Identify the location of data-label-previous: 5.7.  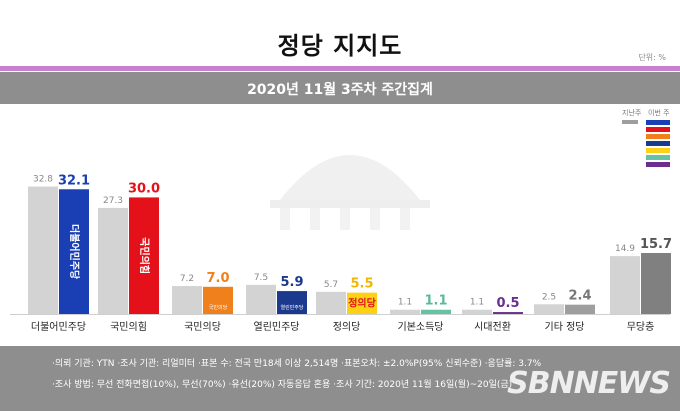
(331, 285).